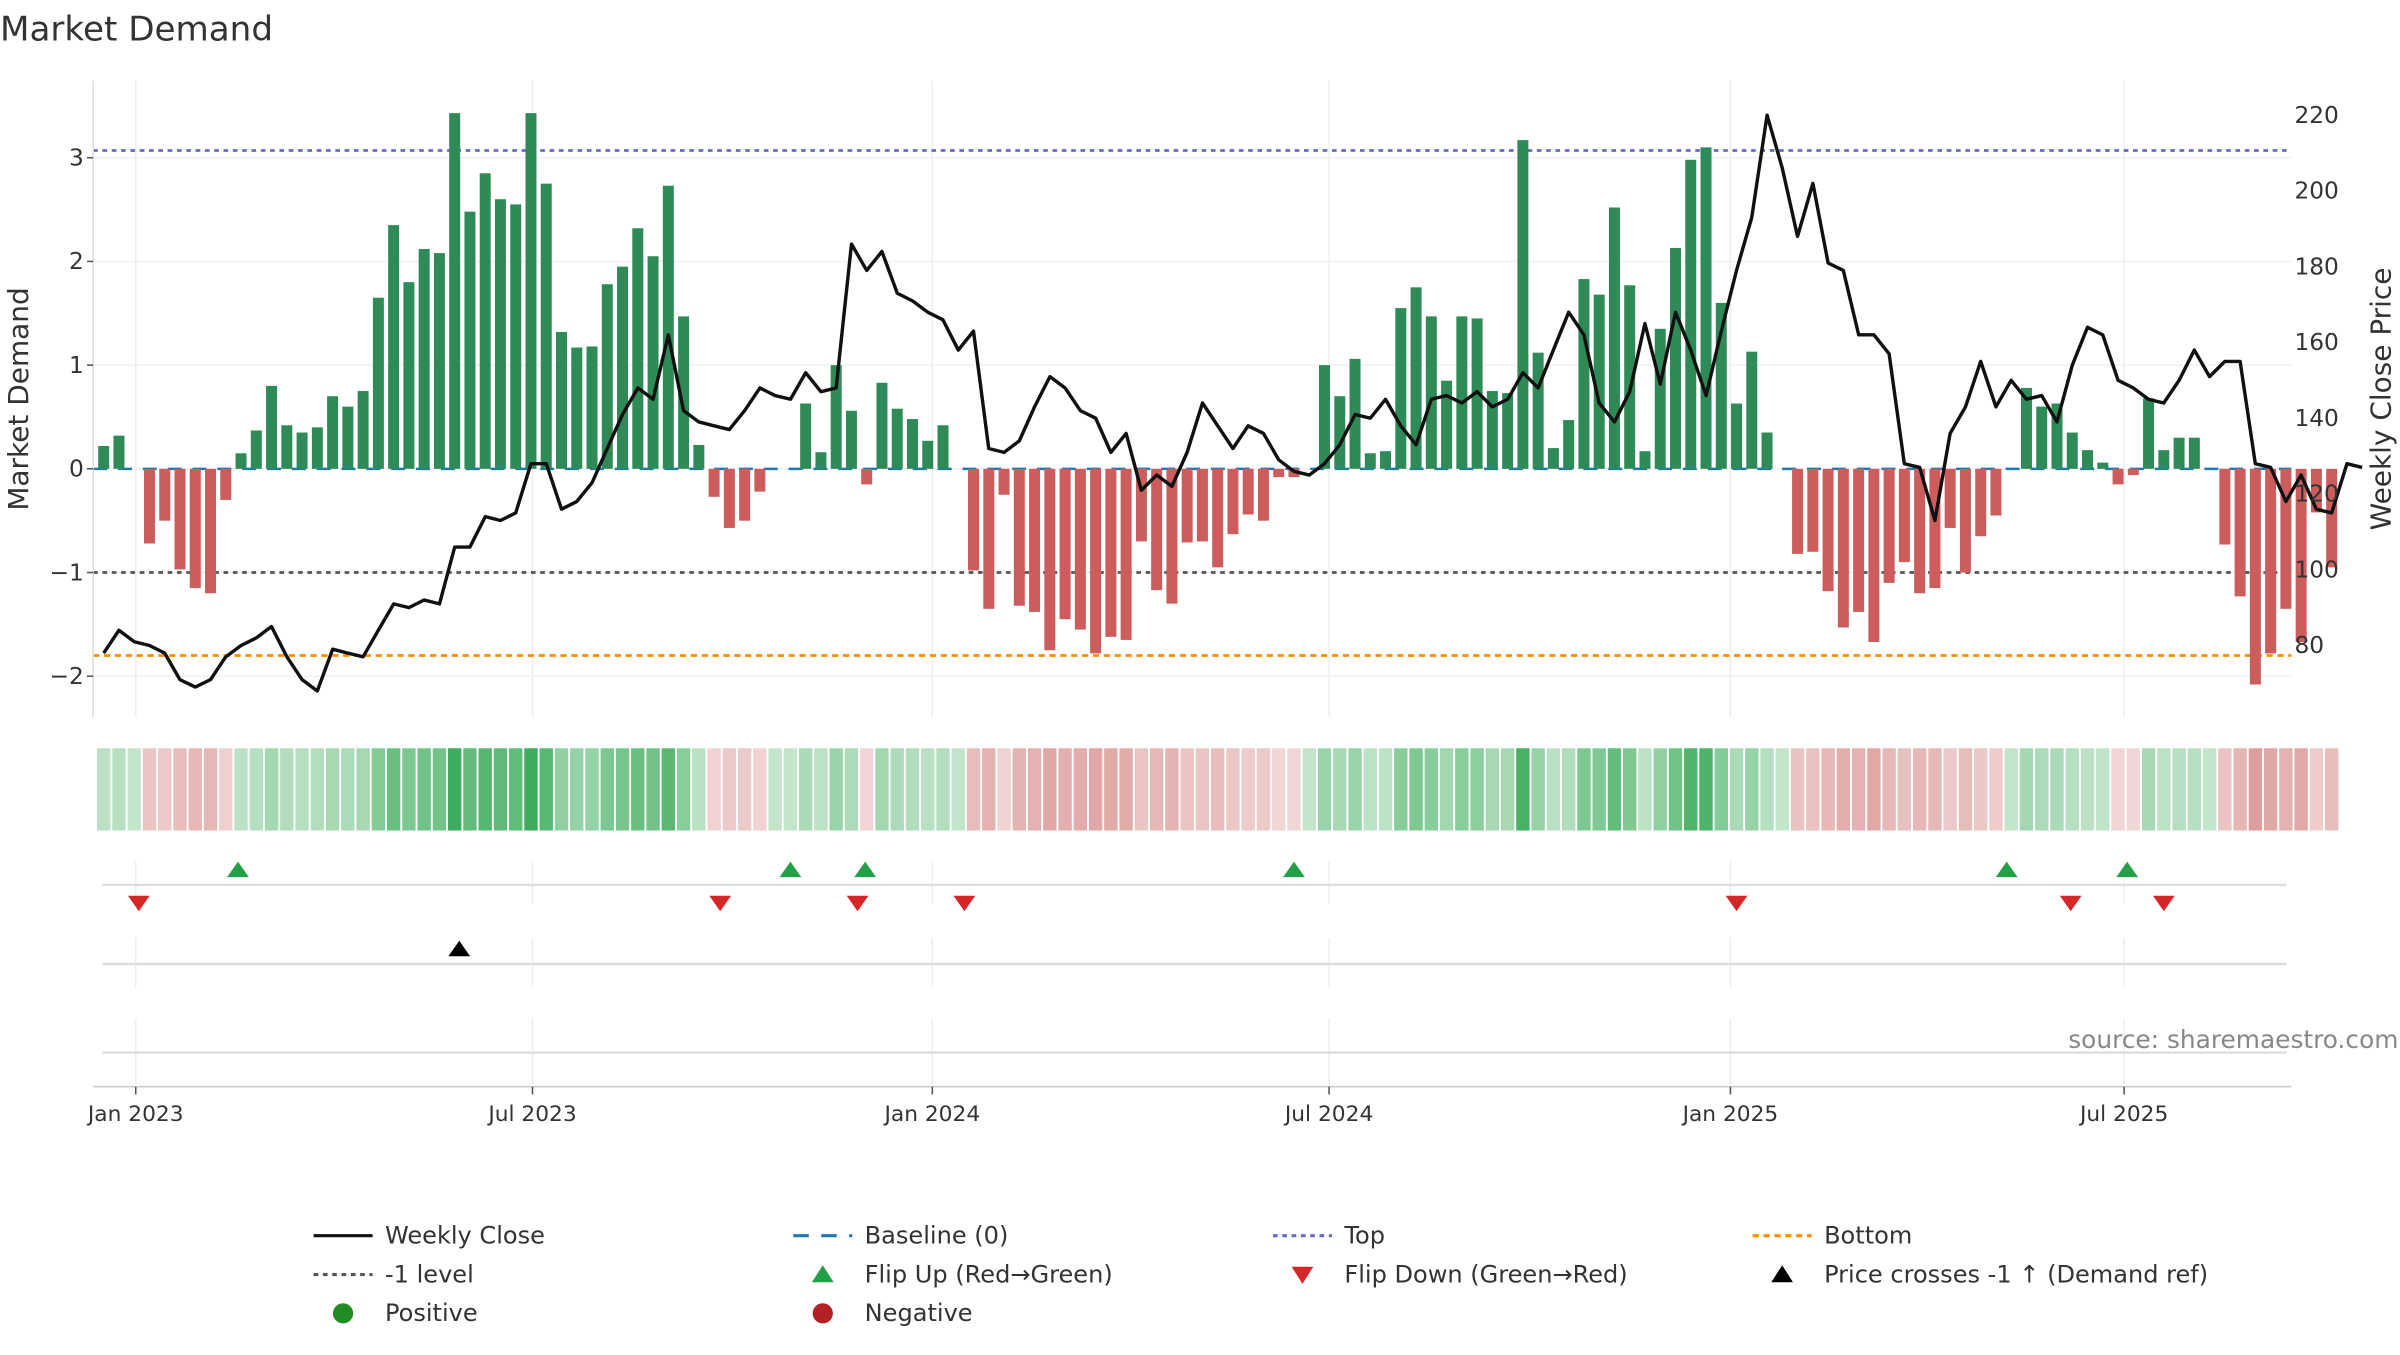 The image size is (2400, 1355). I want to click on x-tick-label: Jan 2023, so click(135, 1114).